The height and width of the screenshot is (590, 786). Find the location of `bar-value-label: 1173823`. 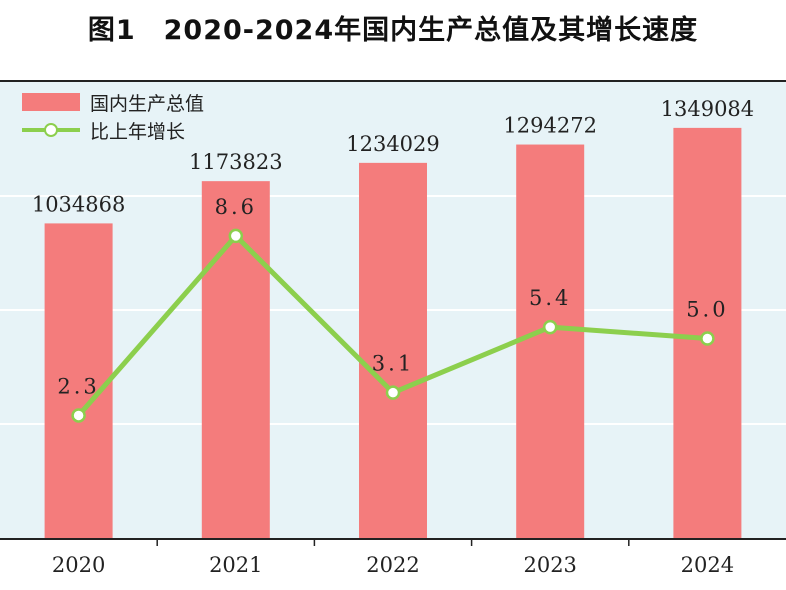

bar-value-label: 1173823 is located at coordinates (236, 162).